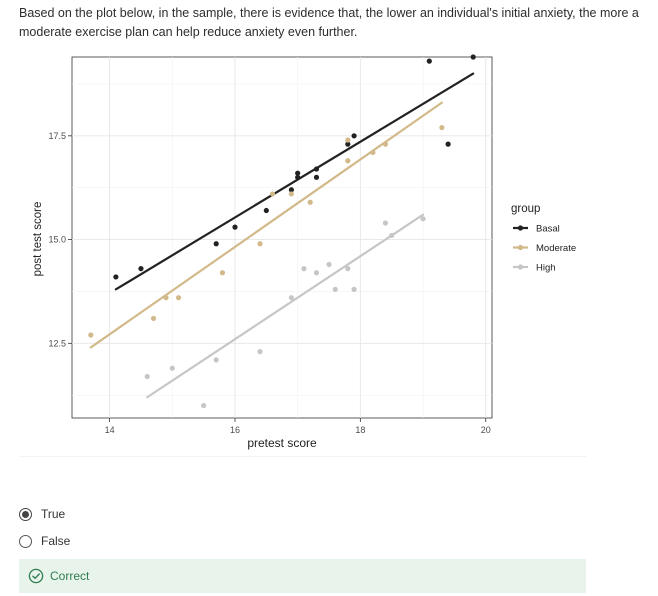 The height and width of the screenshot is (596, 658). Describe the element at coordinates (302, 576) in the screenshot. I see `feedback-banner: Correct` at that location.